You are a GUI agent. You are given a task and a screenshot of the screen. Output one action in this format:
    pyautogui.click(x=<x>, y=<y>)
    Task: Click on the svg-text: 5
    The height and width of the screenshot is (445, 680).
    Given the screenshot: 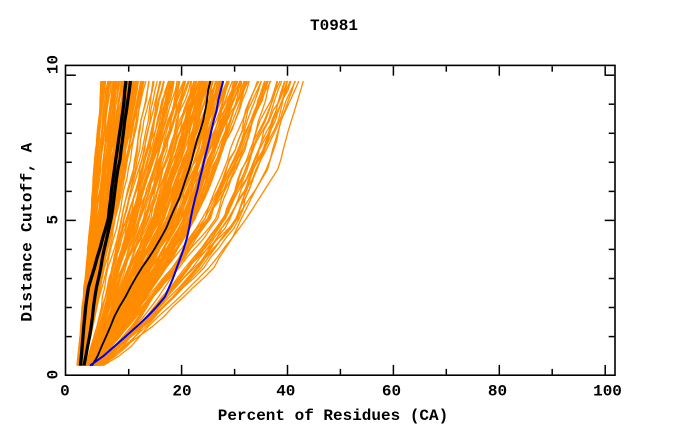 What is the action you would take?
    pyautogui.click(x=53, y=220)
    